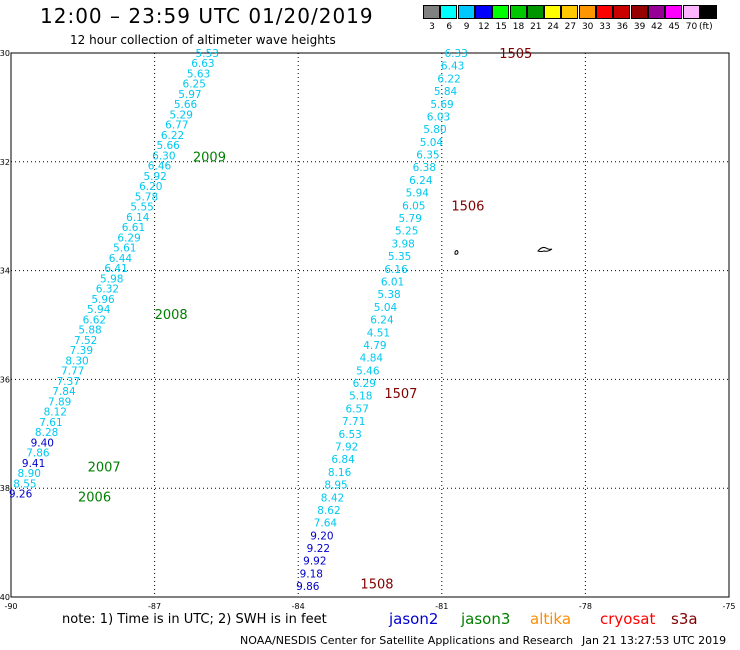 The image size is (740, 650). I want to click on wave-height-value: 6.35, so click(427, 156).